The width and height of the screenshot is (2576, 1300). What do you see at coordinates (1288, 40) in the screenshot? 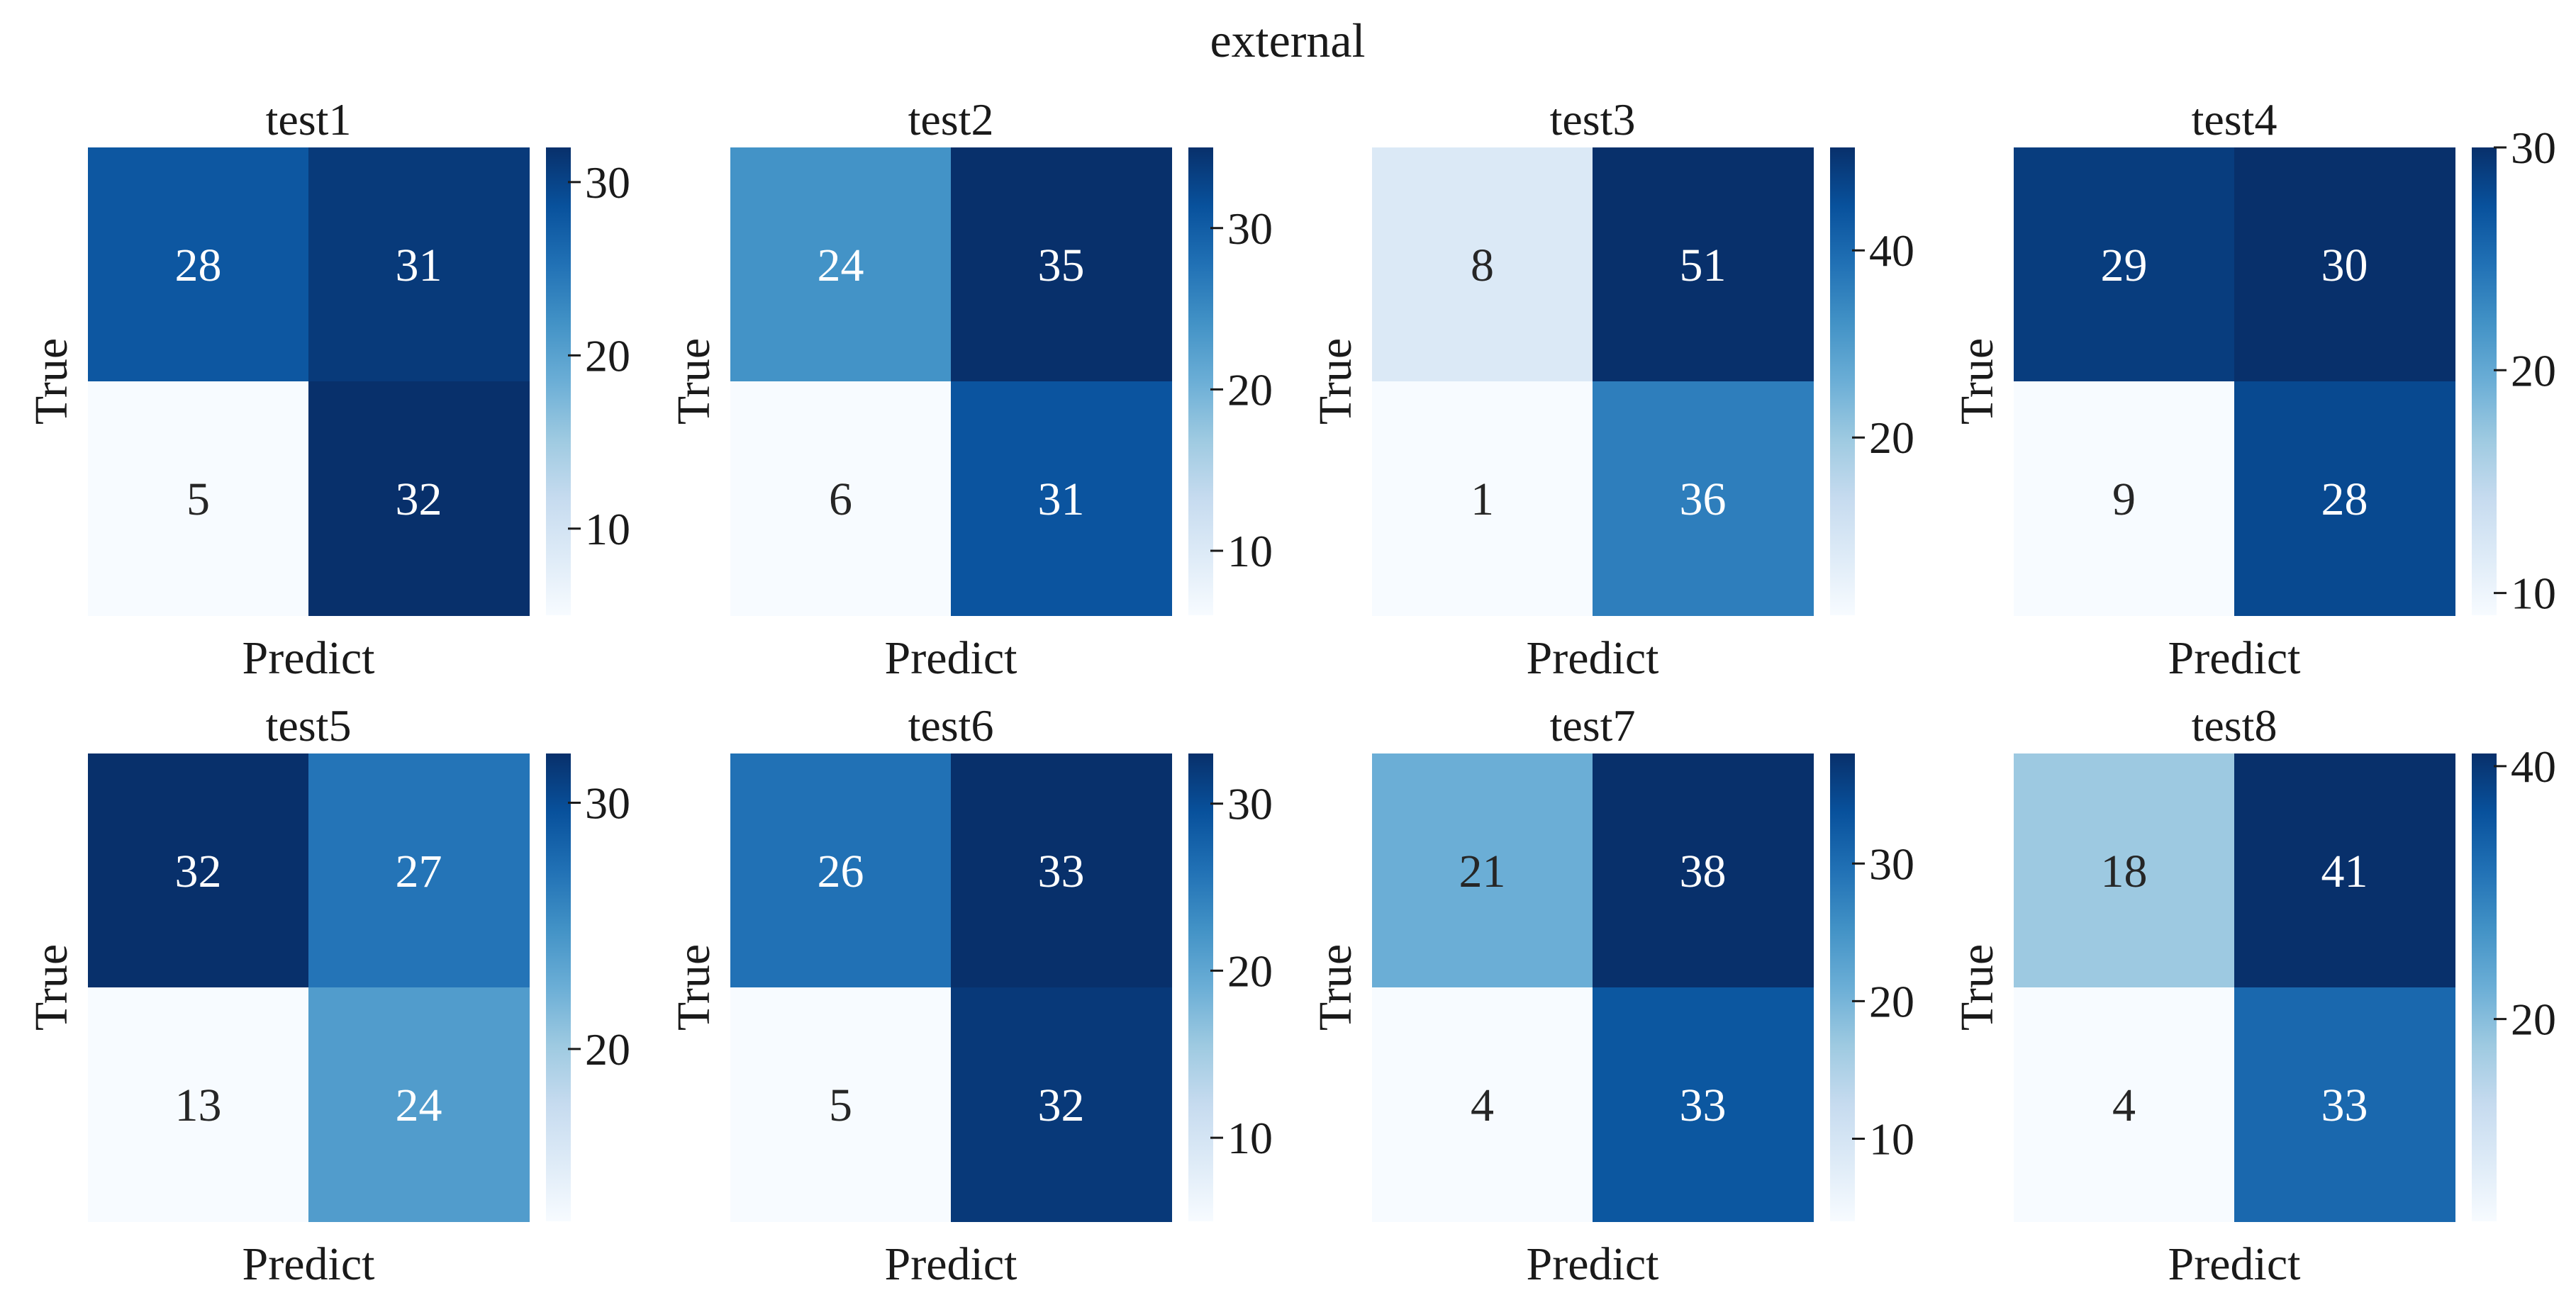
I see `figure-suptitle: external` at bounding box center [1288, 40].